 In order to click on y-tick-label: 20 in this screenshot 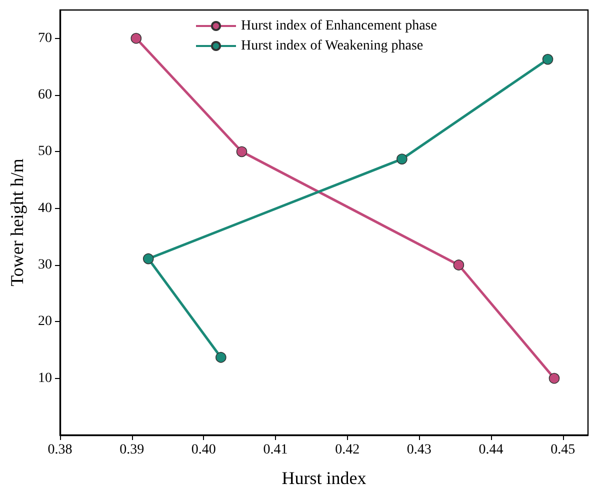, I will do `click(45, 322)`.